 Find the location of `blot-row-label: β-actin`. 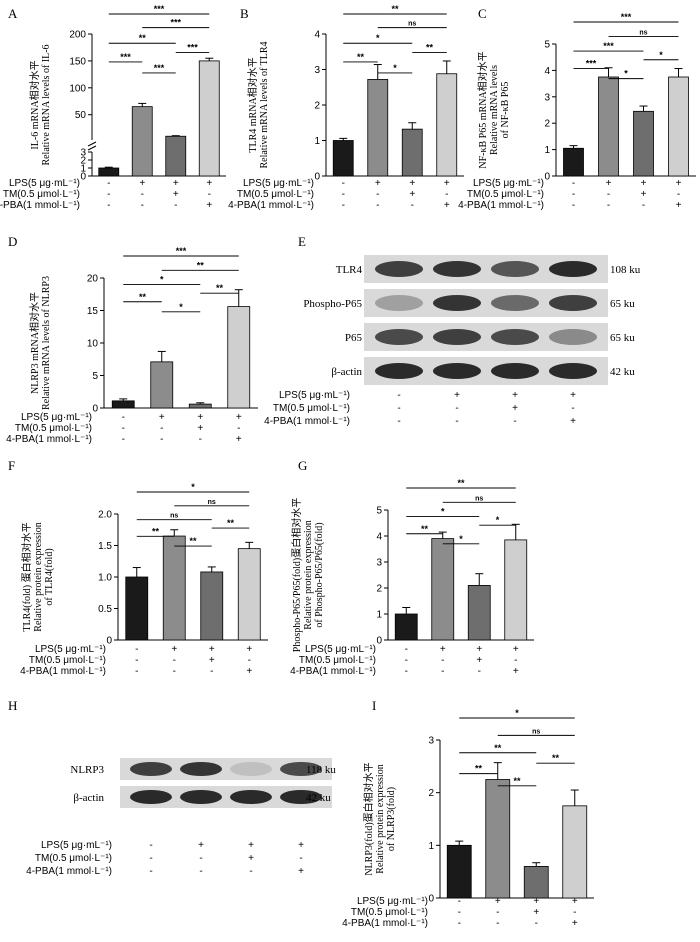

blot-row-label: β-actin is located at coordinates (88, 798).